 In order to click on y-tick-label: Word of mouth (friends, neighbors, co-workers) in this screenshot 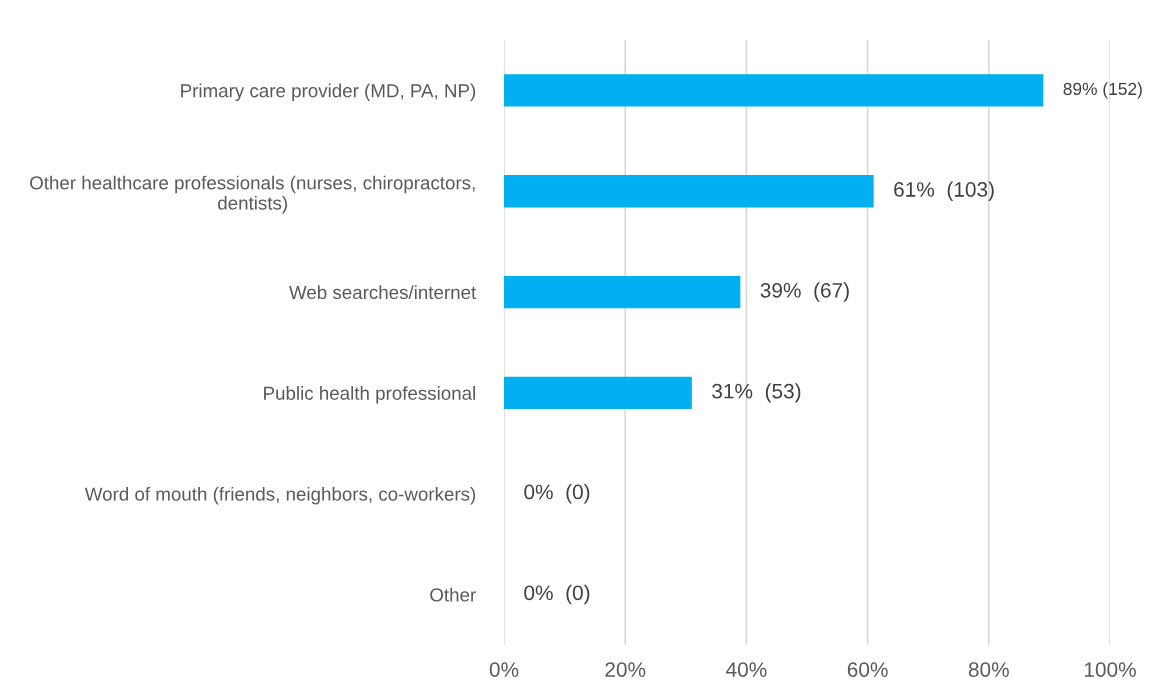, I will do `click(280, 495)`.